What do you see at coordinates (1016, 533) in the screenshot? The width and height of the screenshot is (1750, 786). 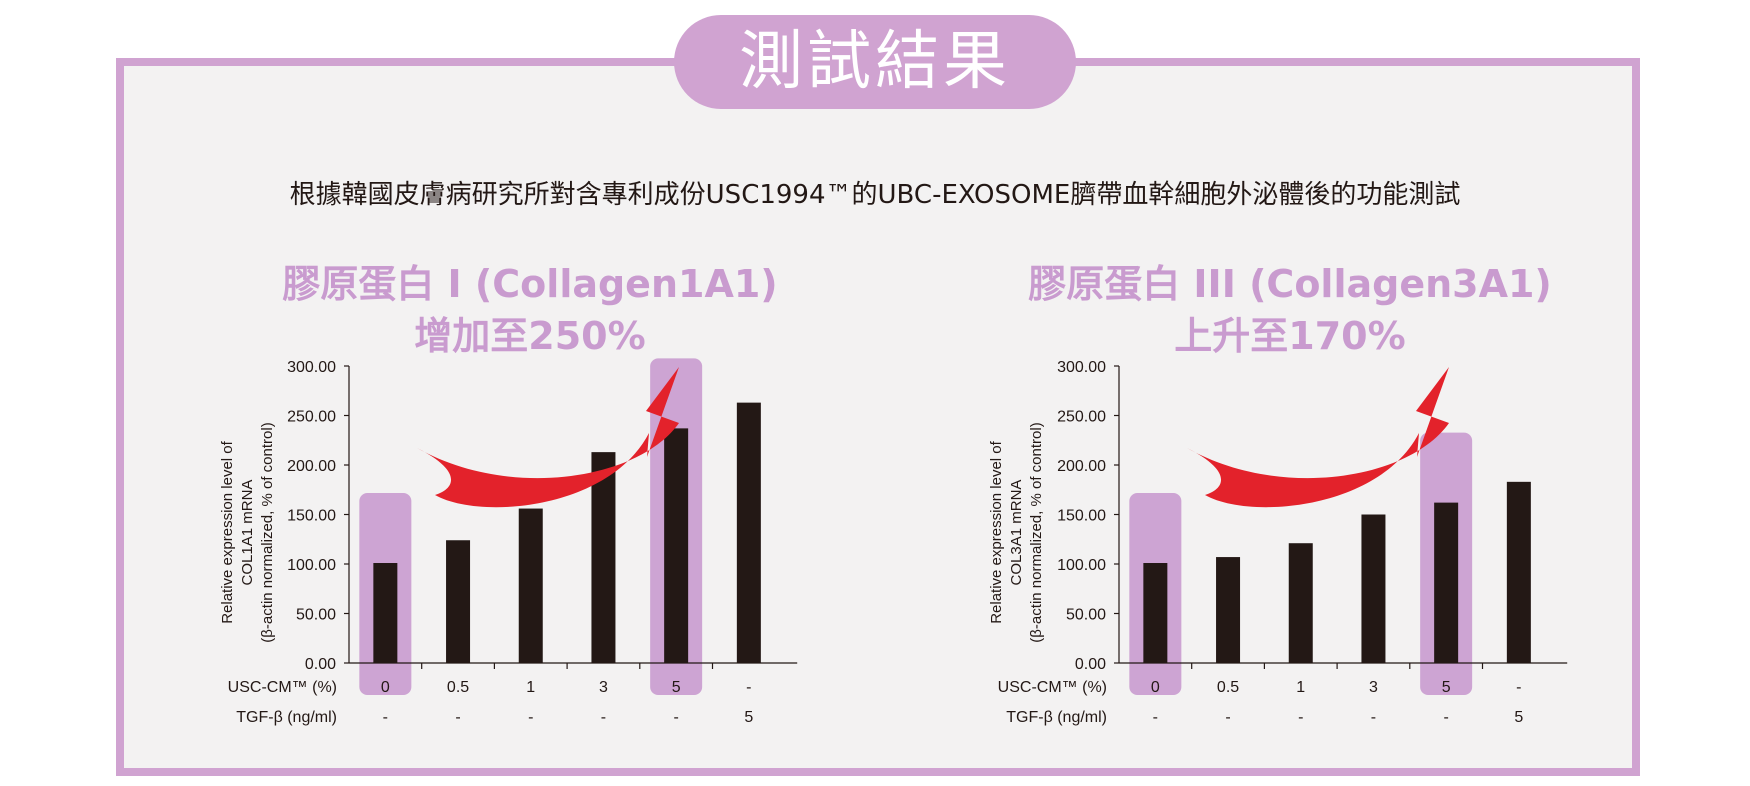 I see `y-axis-label: COL3A1 mRNA` at bounding box center [1016, 533].